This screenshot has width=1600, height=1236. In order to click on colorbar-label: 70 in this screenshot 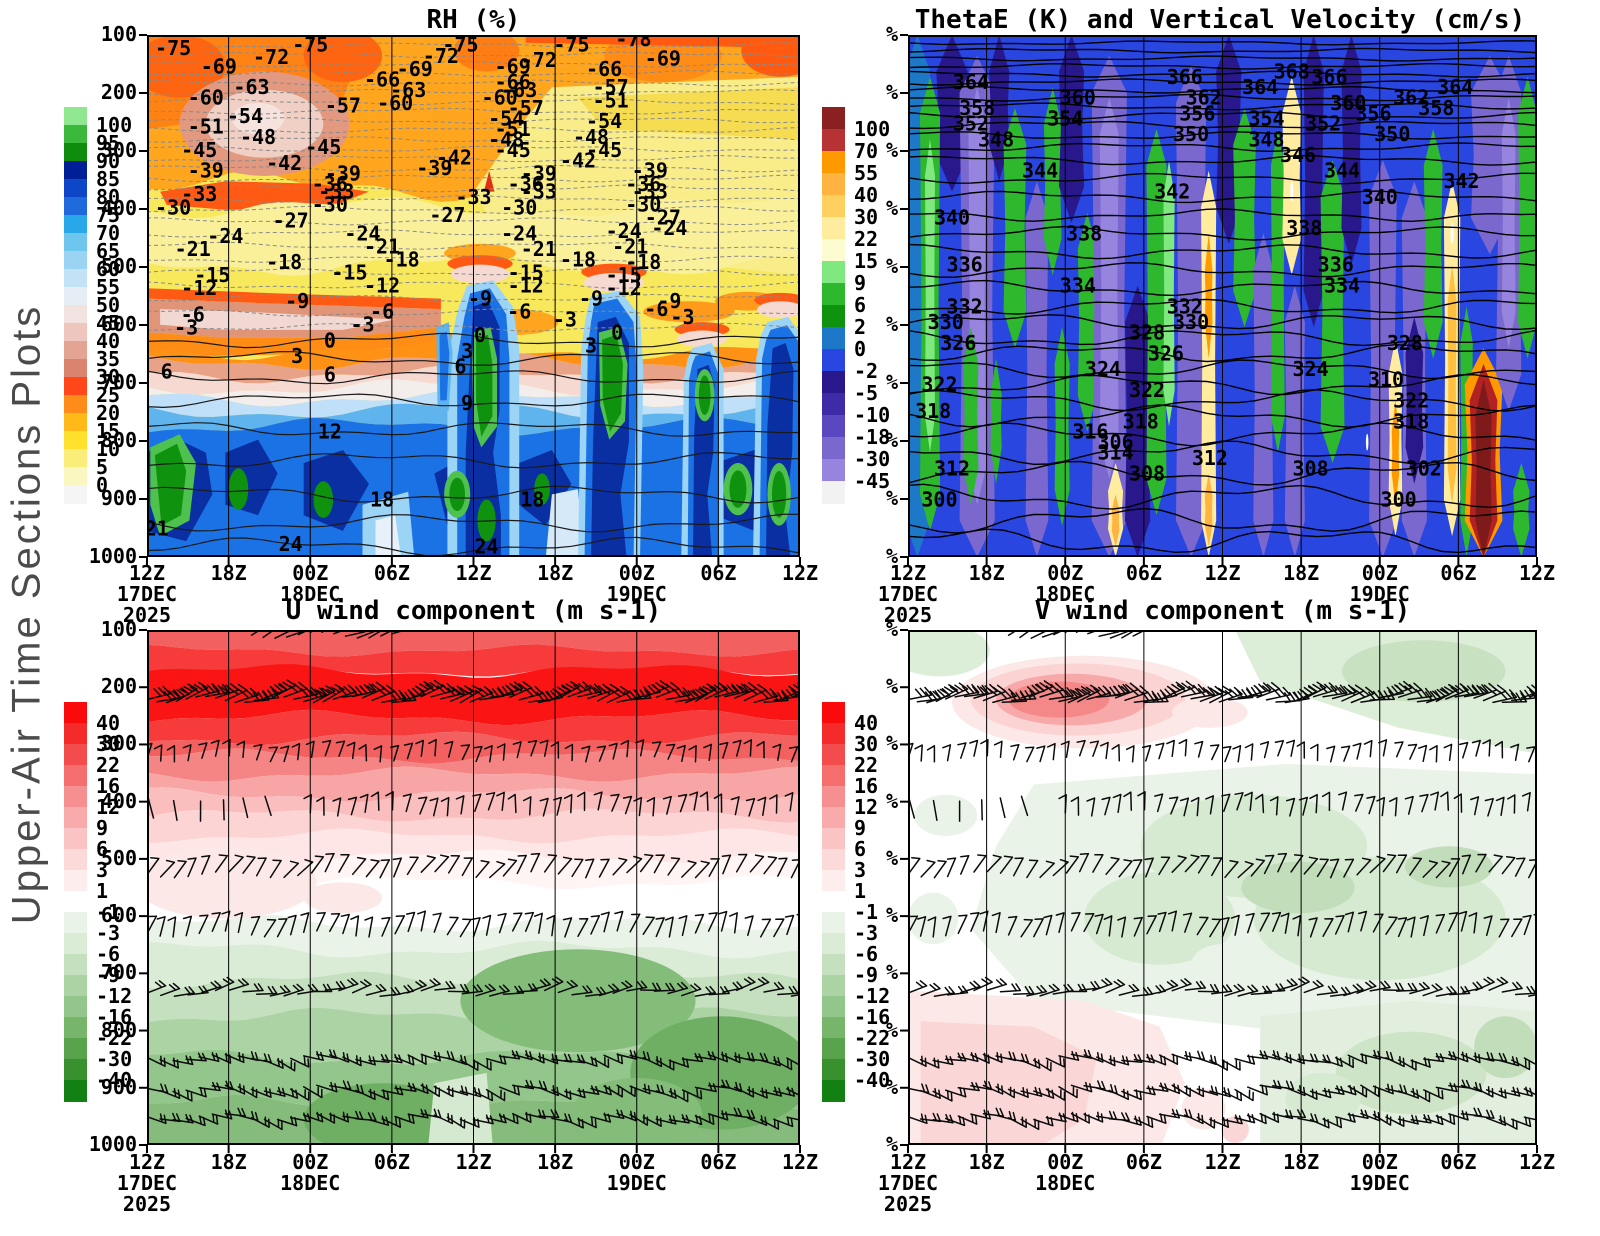, I will do `click(108, 233)`.